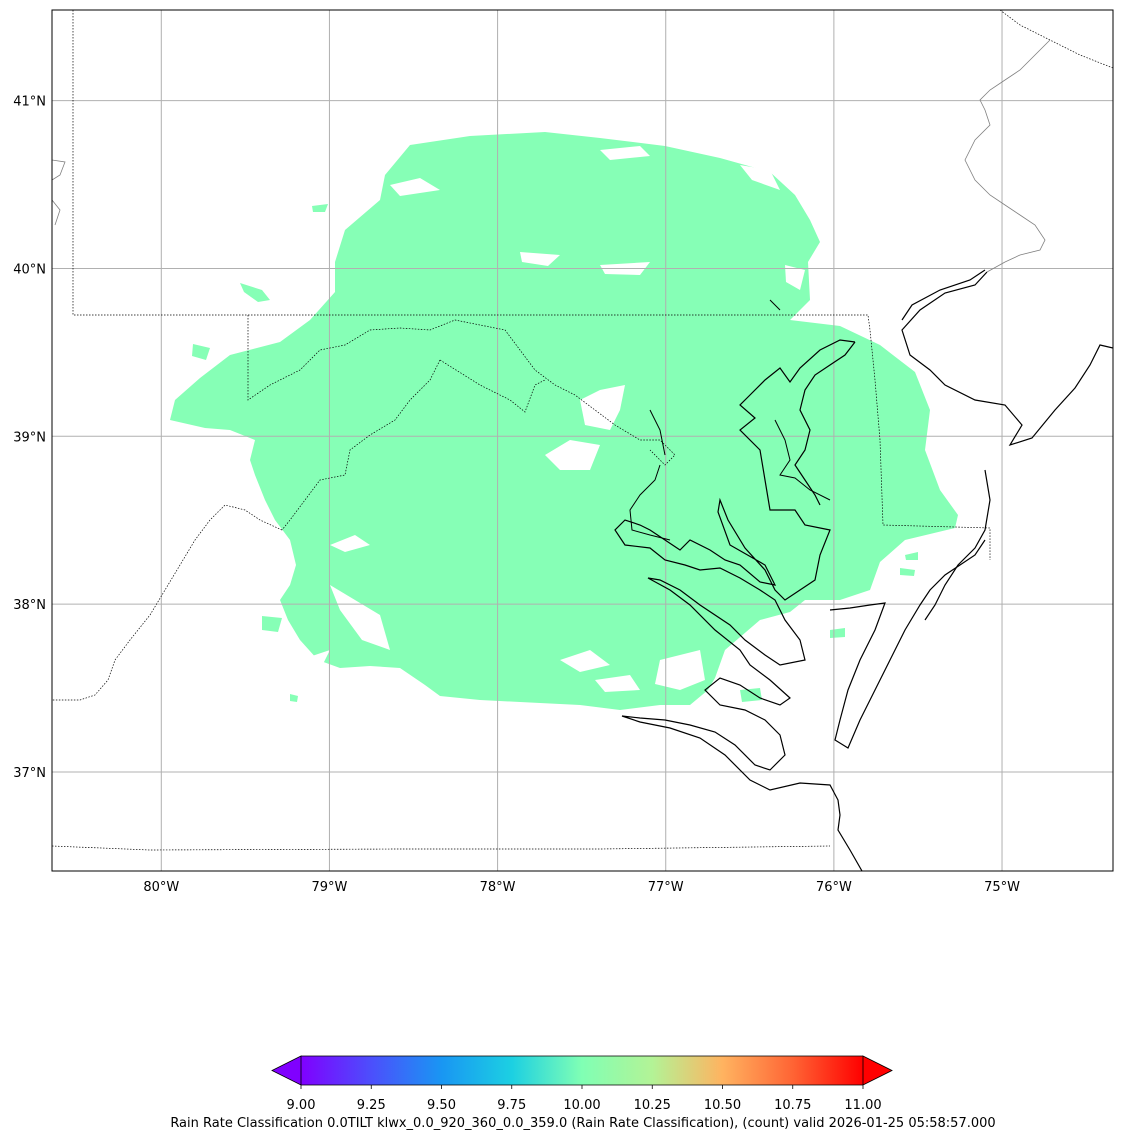  Describe the element at coordinates (834, 887) in the screenshot. I see `lon-tick-label: 76°W` at that location.